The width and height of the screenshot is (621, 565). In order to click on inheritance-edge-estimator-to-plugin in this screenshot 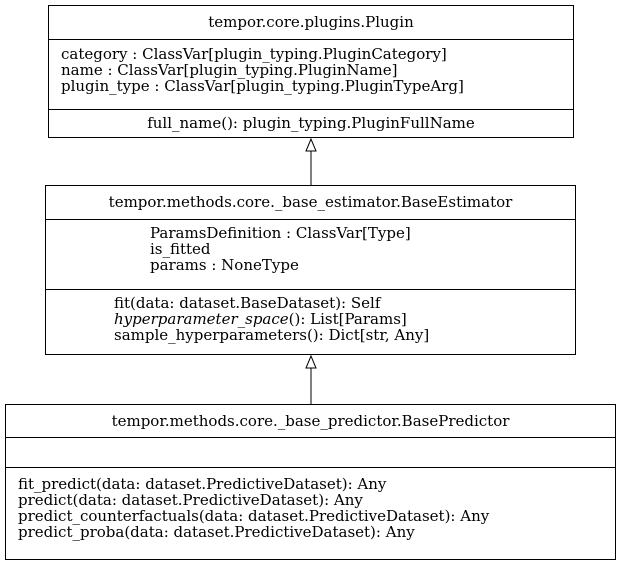, I will do `click(311, 161)`.